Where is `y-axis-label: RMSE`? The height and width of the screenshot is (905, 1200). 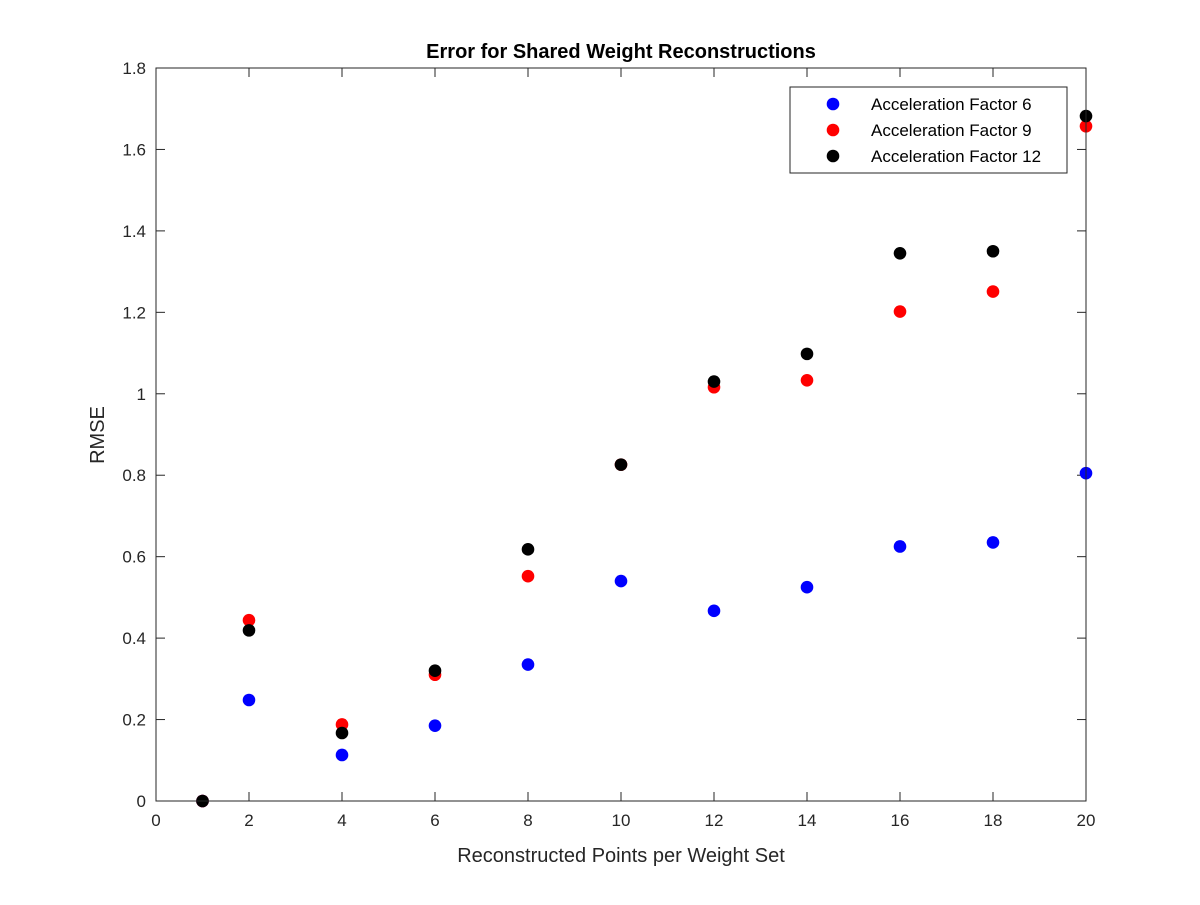 y-axis-label: RMSE is located at coordinates (98, 435).